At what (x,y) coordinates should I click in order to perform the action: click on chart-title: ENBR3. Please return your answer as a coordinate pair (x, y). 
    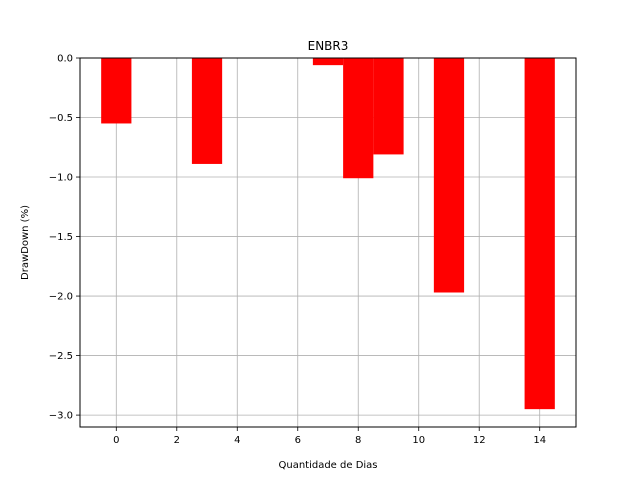
    Looking at the image, I should click on (328, 46).